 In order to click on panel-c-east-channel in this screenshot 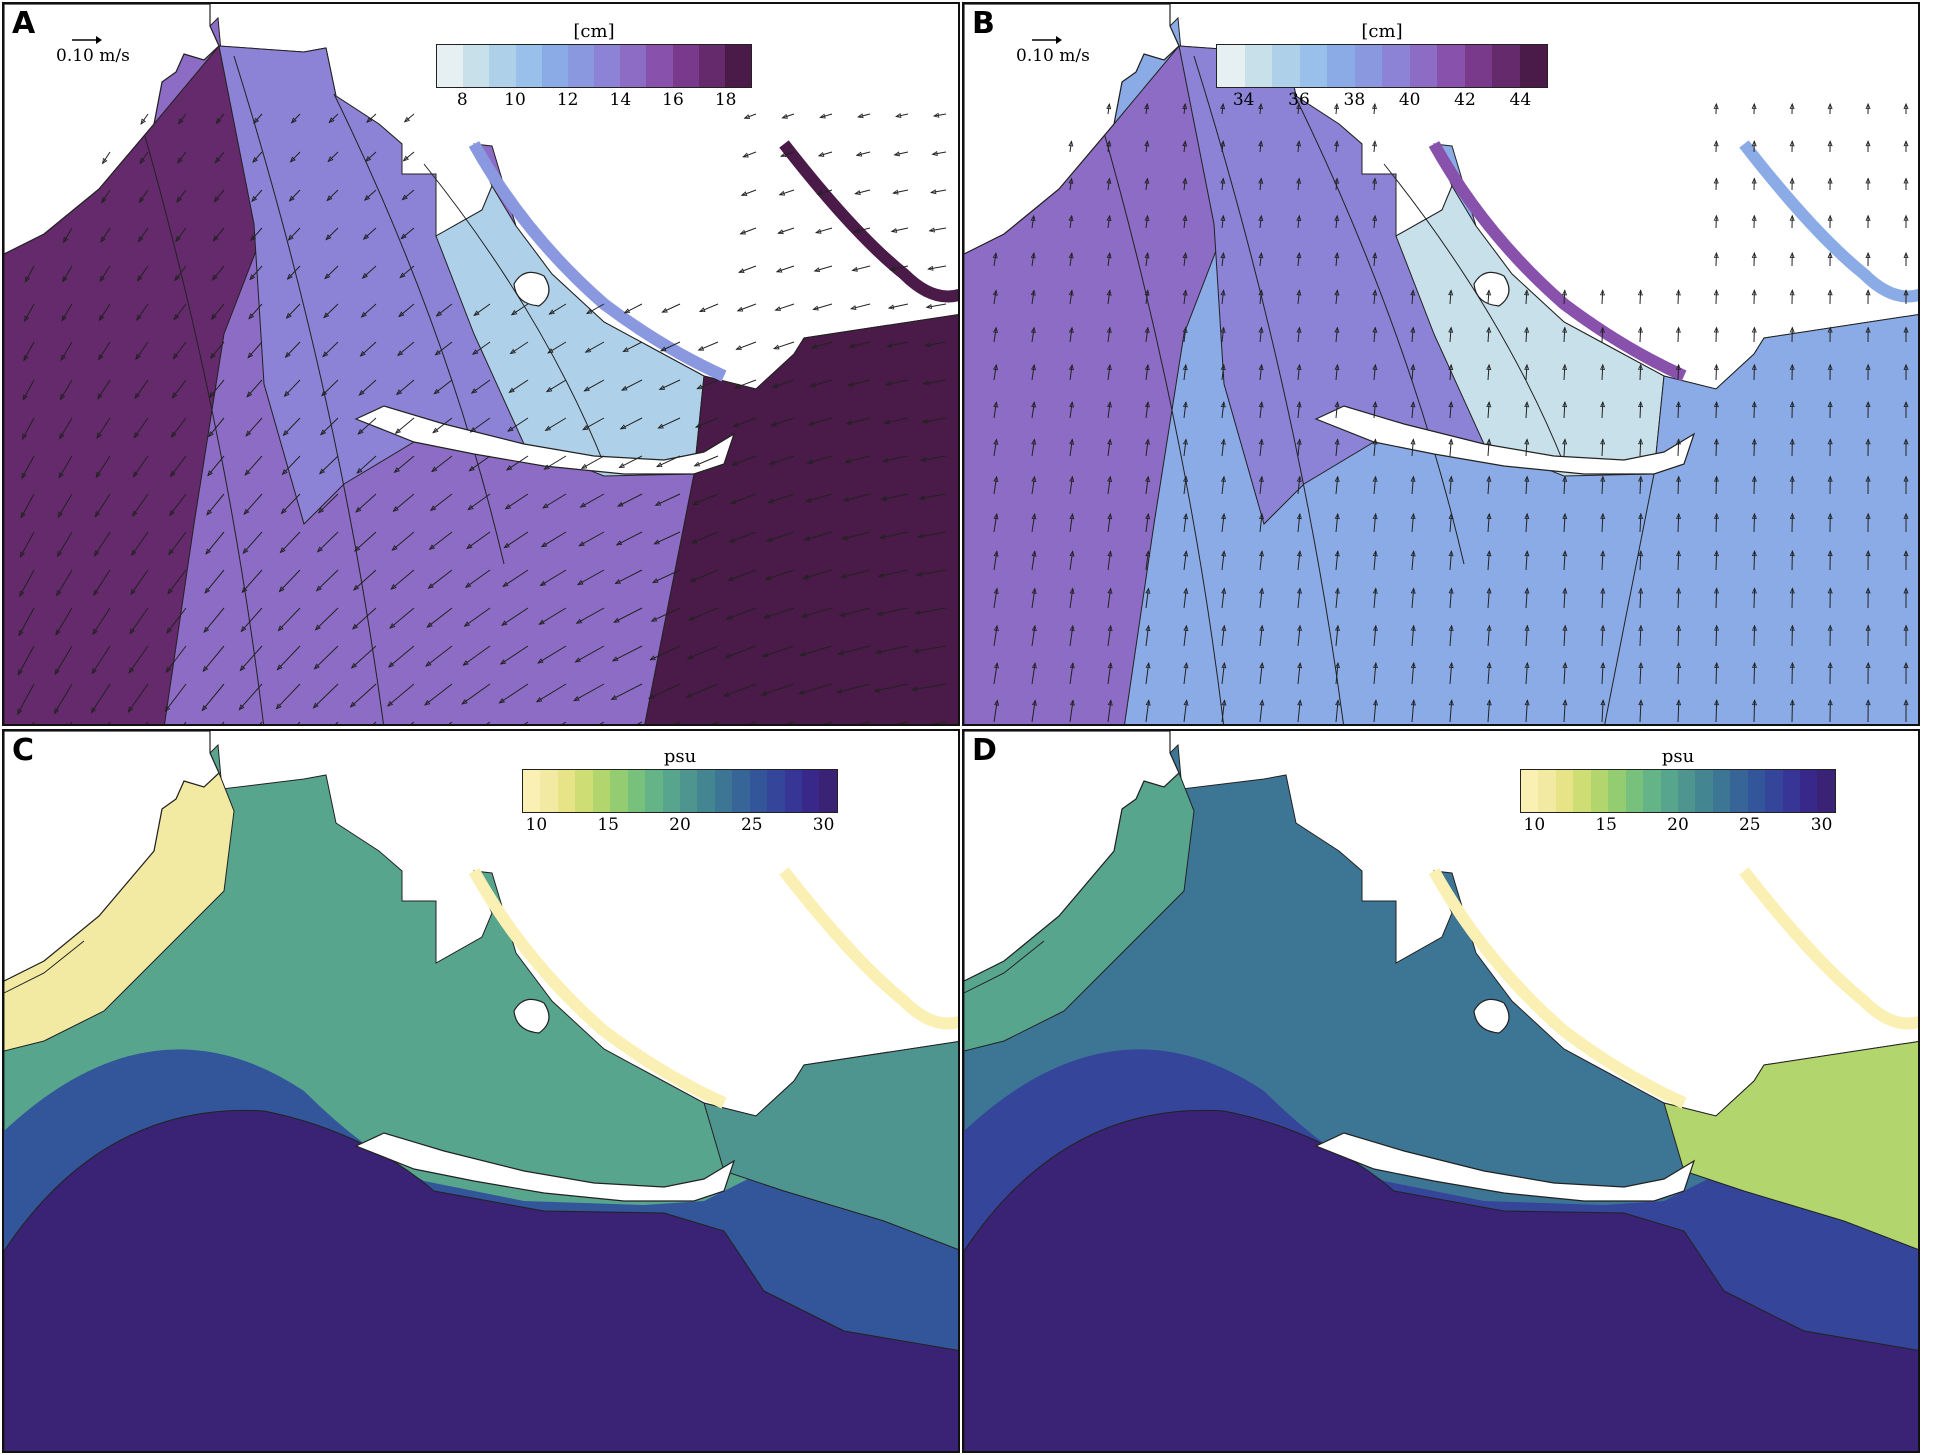, I will do `click(868, 948)`.